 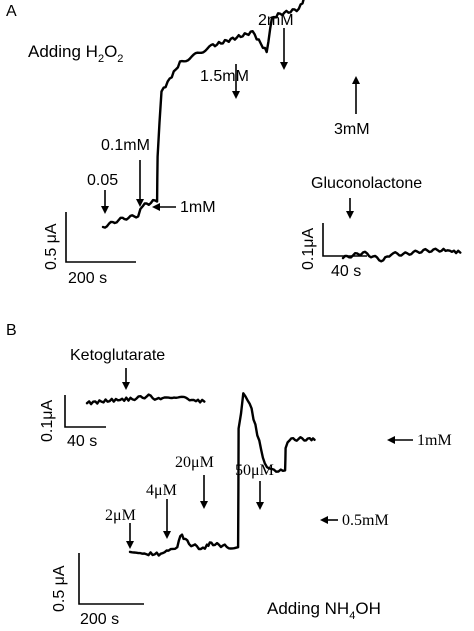 What do you see at coordinates (352, 129) in the screenshot?
I see `annotation-label: 3mM` at bounding box center [352, 129].